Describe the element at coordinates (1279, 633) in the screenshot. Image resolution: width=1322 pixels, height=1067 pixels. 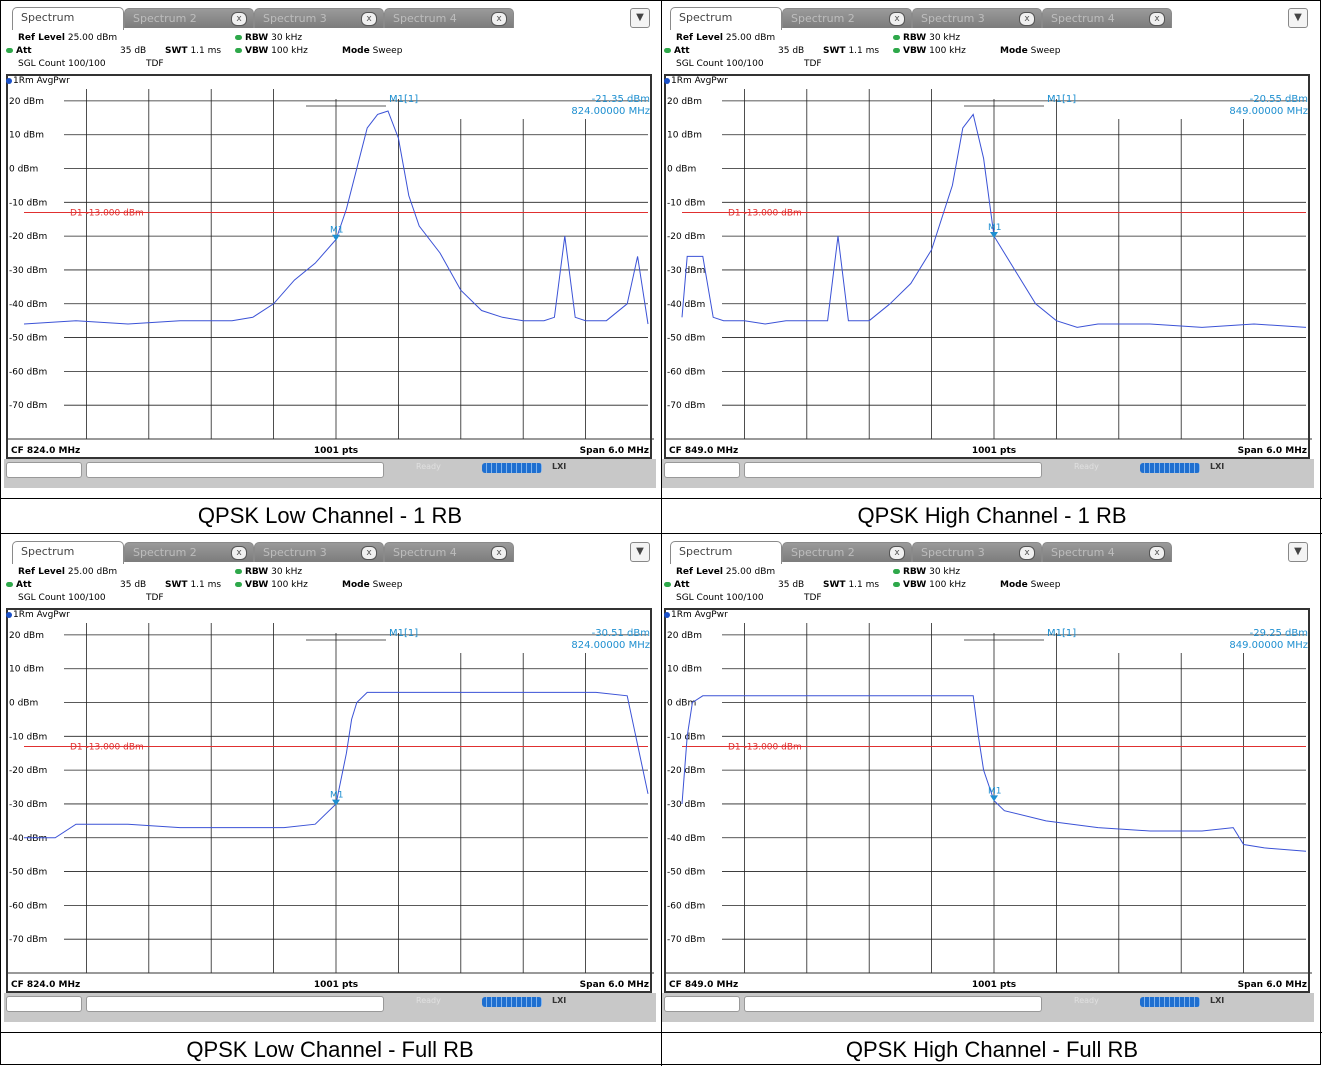
I see `marker-level: -29.25 dBm` at that location.